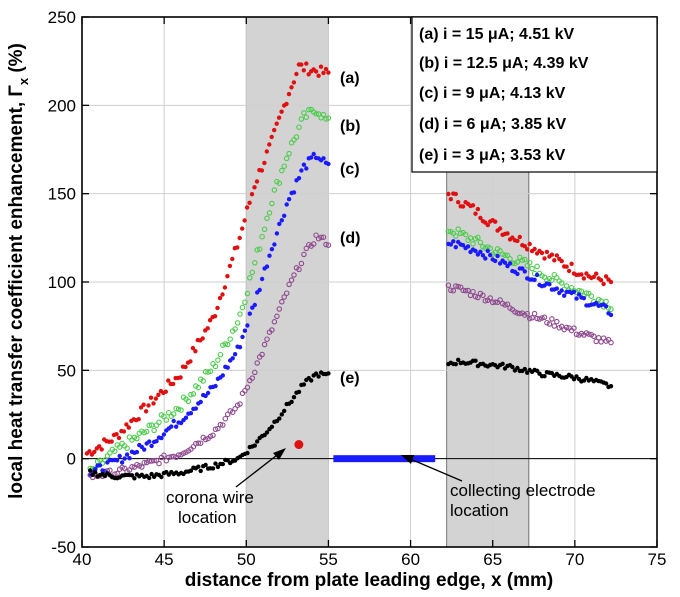  What do you see at coordinates (350, 169) in the screenshot?
I see `series-tag-c: (c)` at bounding box center [350, 169].